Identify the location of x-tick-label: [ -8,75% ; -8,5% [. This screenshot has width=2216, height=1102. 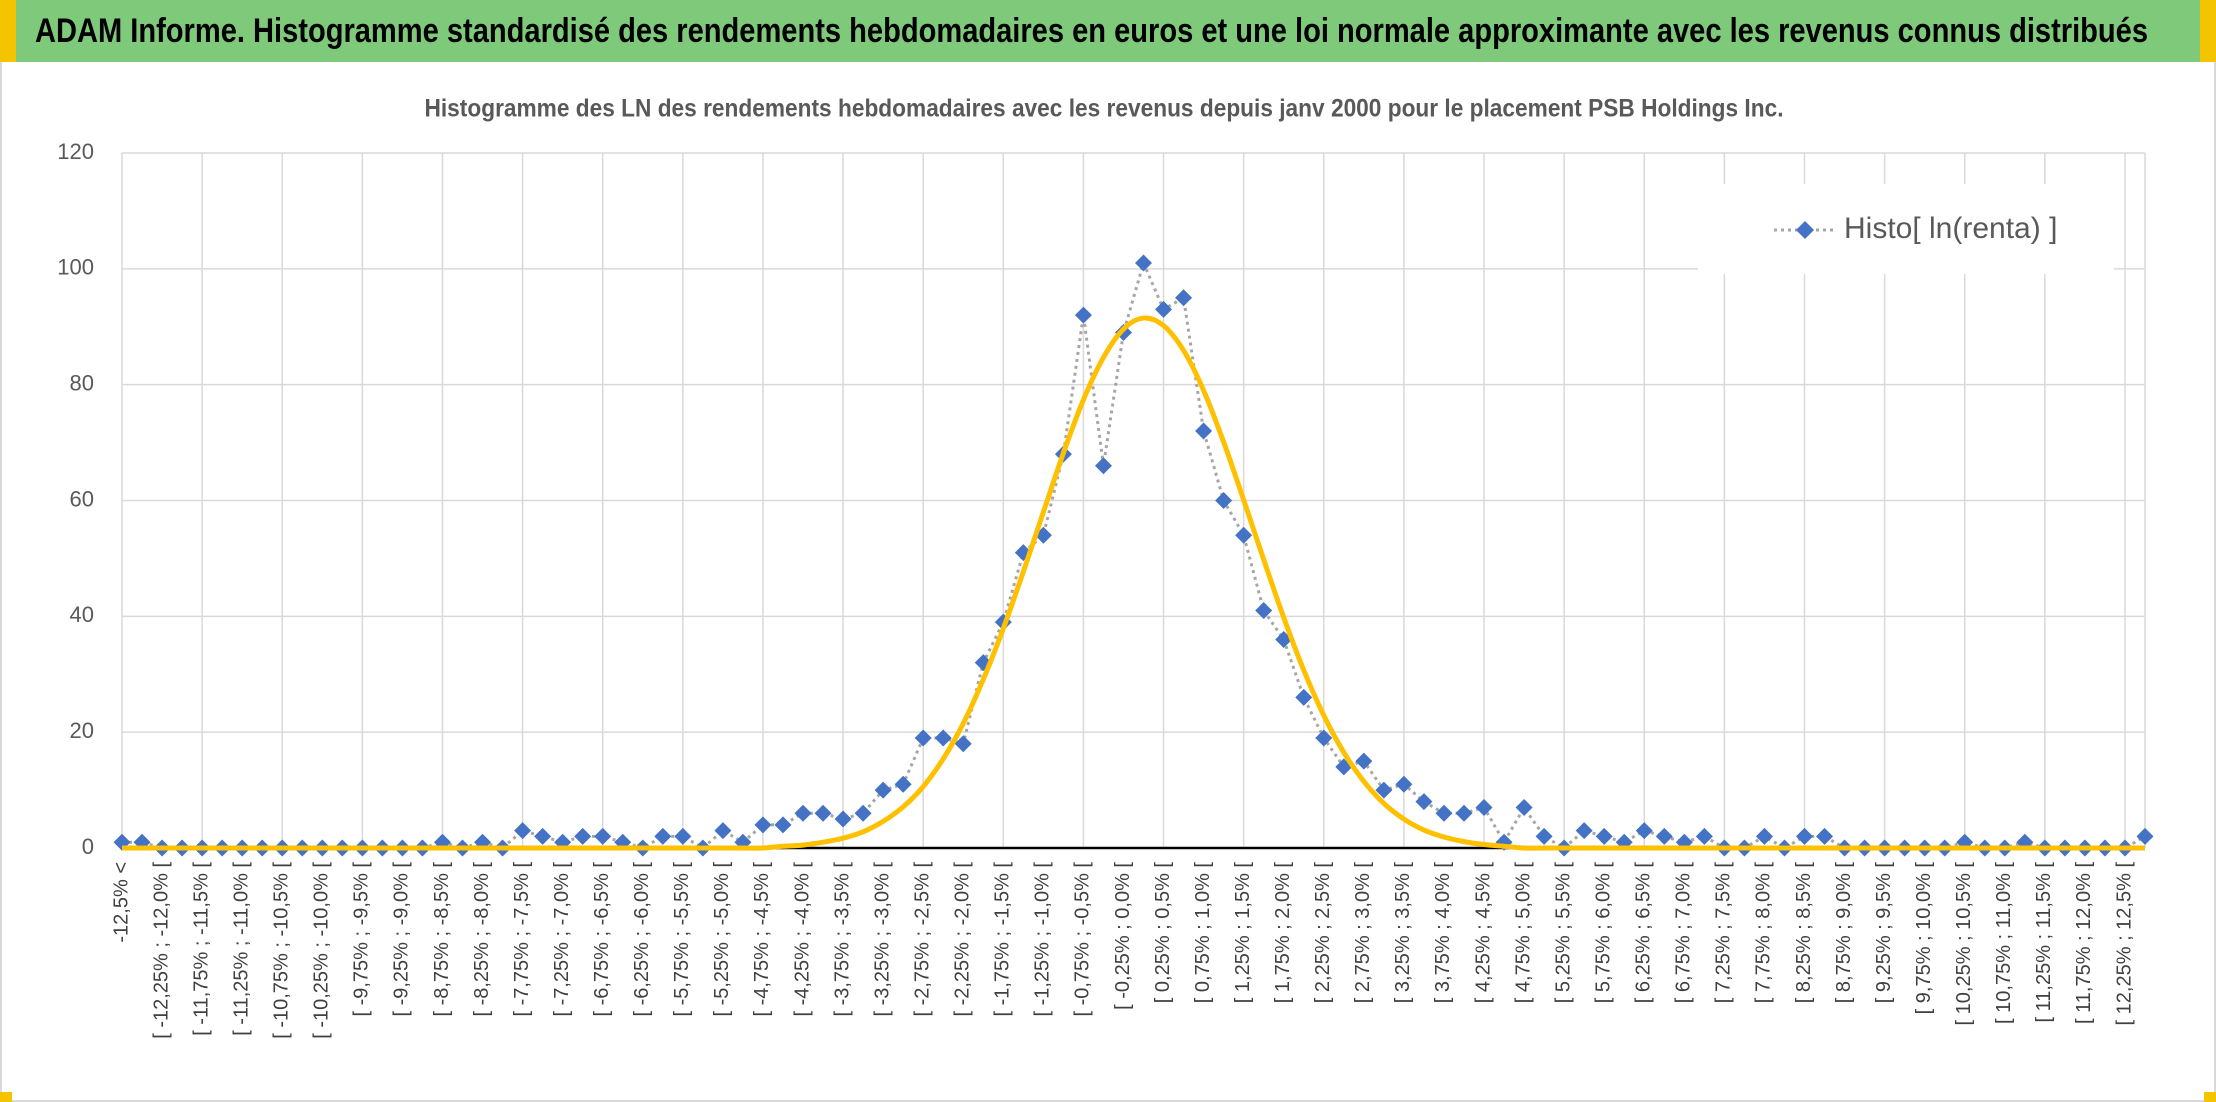
(442, 939).